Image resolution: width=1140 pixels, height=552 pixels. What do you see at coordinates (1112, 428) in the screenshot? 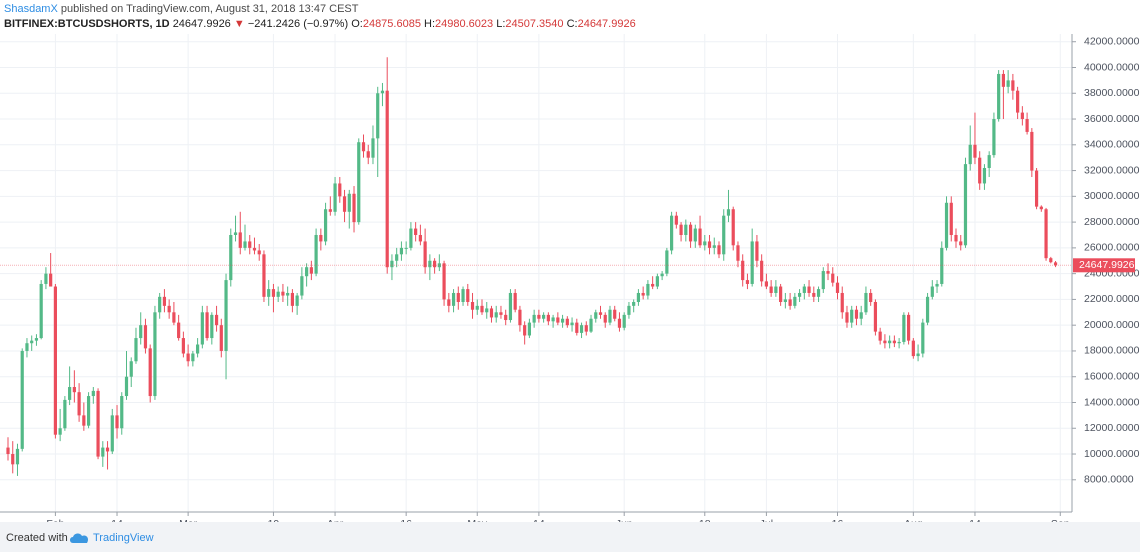
I see `y-tick-label: 12000.0000` at bounding box center [1112, 428].